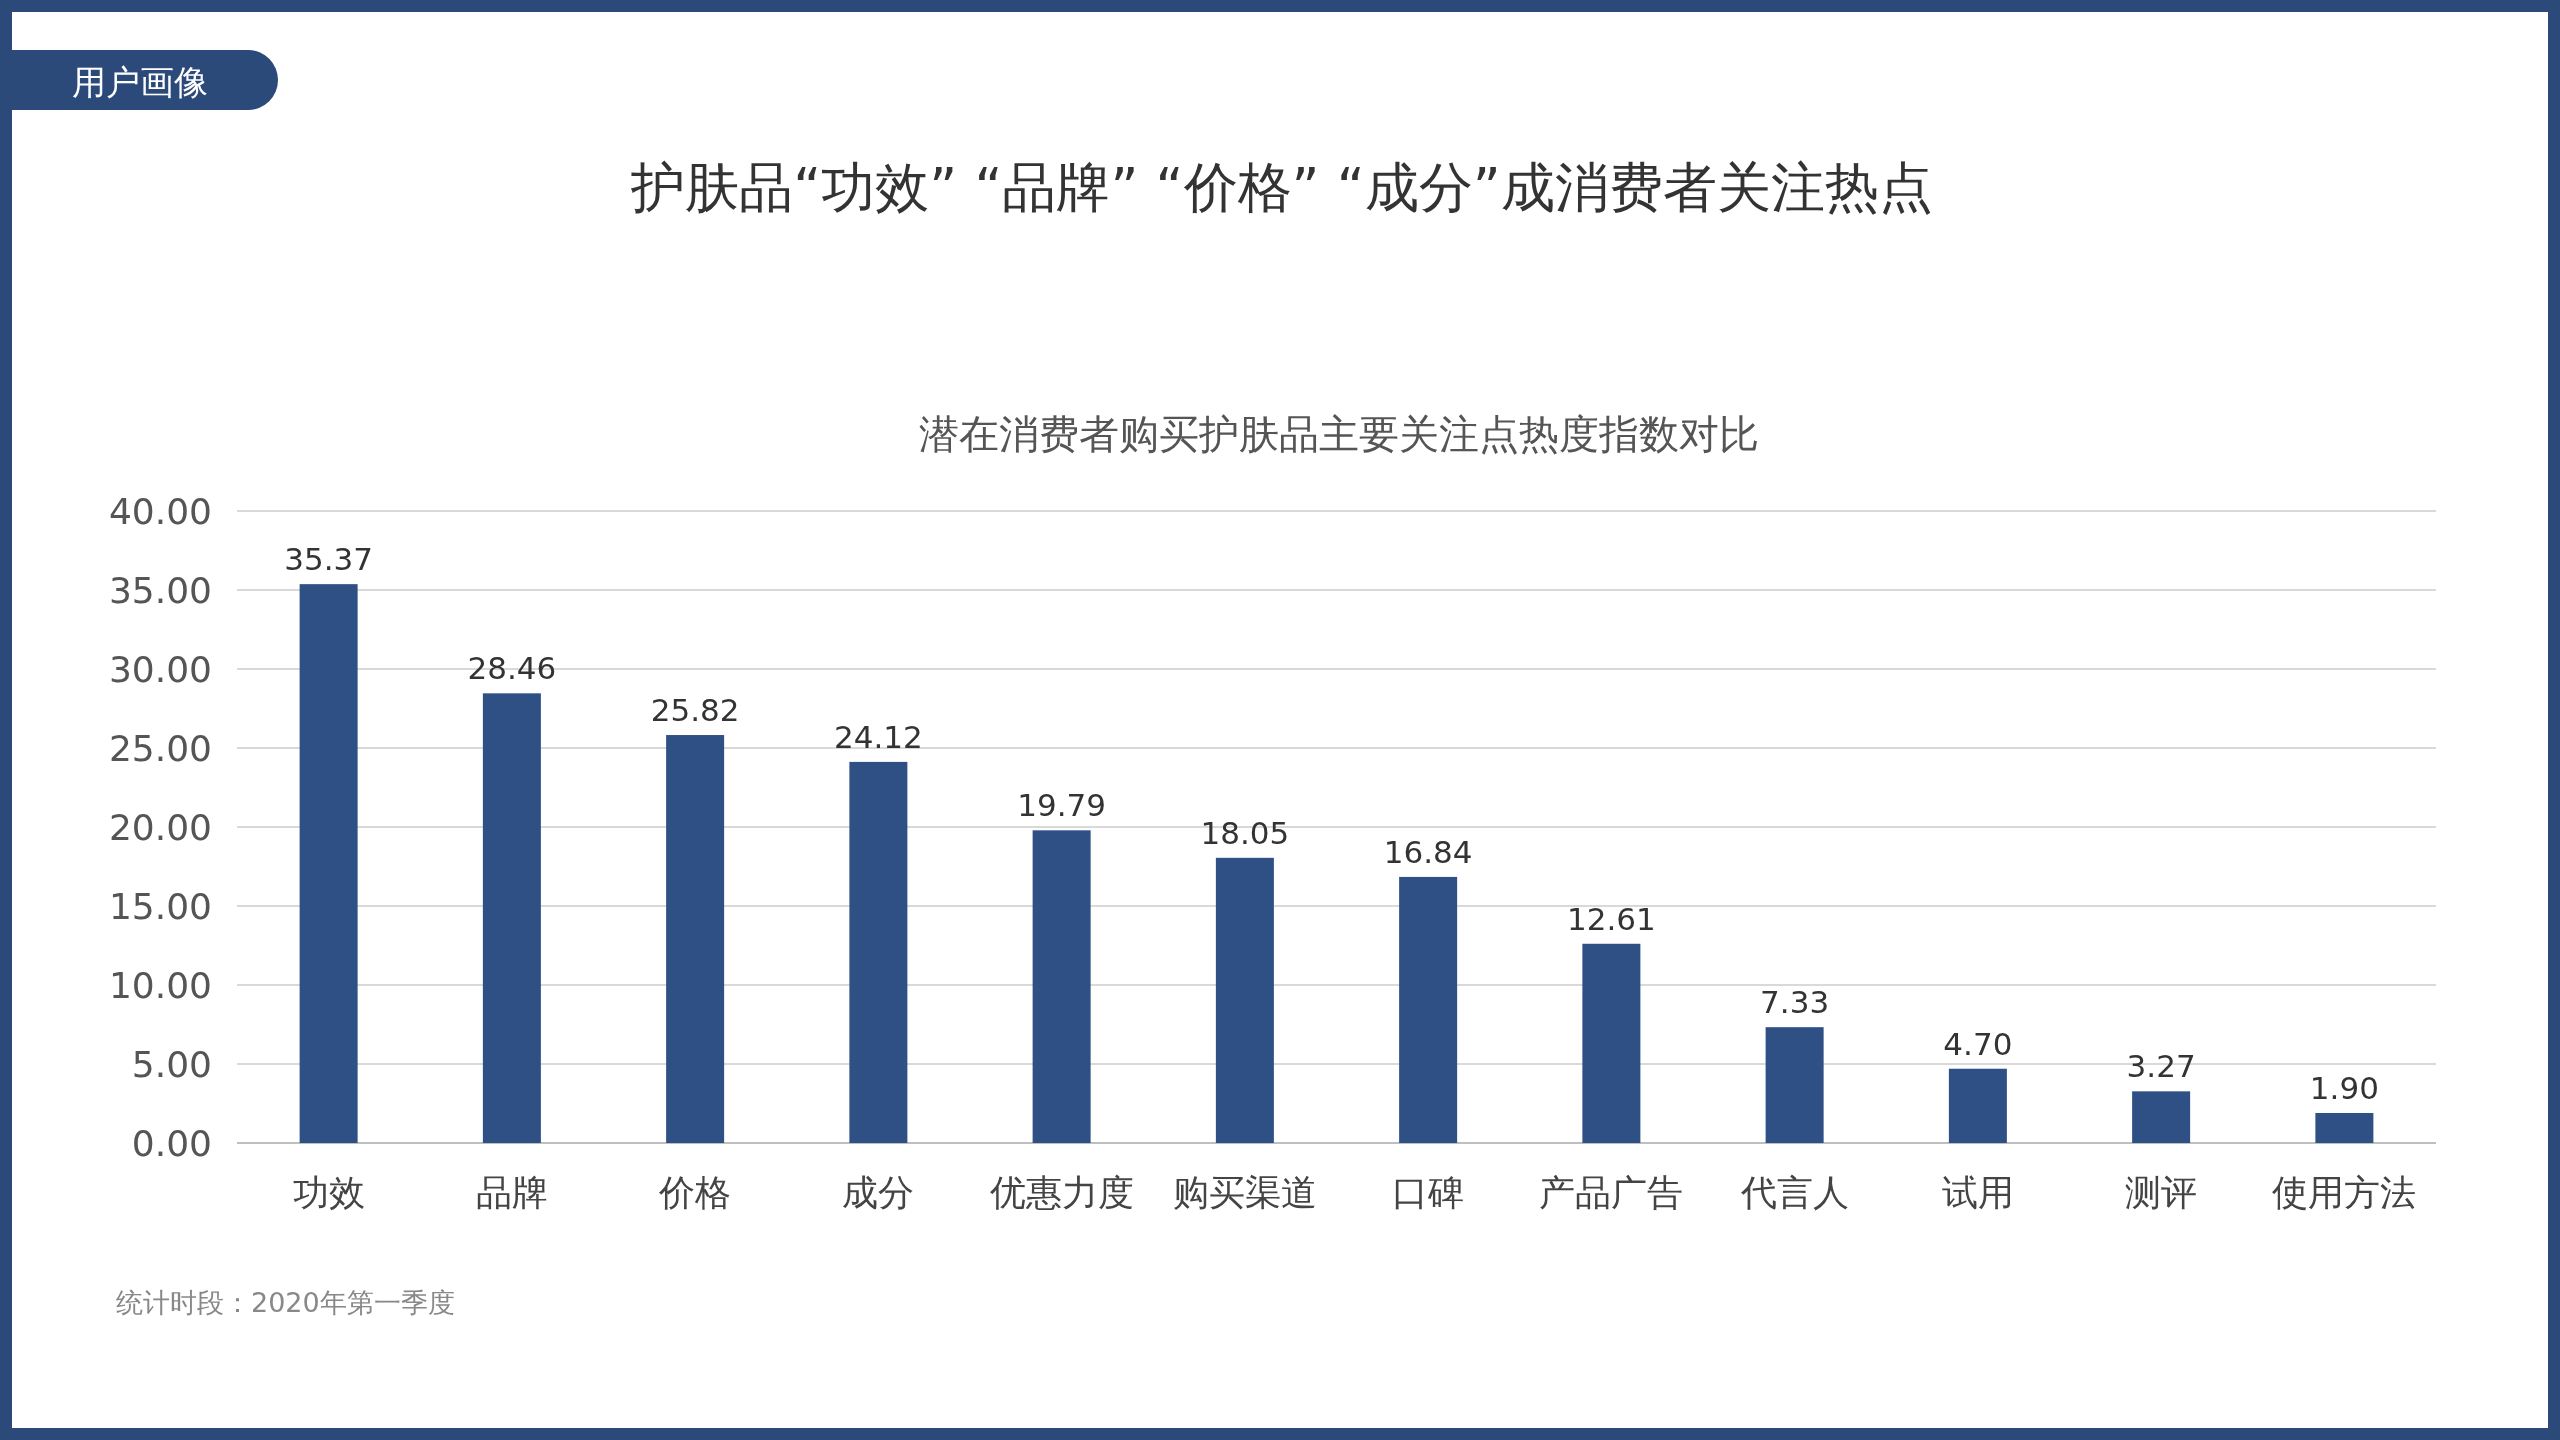 The image size is (2560, 1440). What do you see at coordinates (1061, 1192) in the screenshot?
I see `x-tick-label: 优惠力度` at bounding box center [1061, 1192].